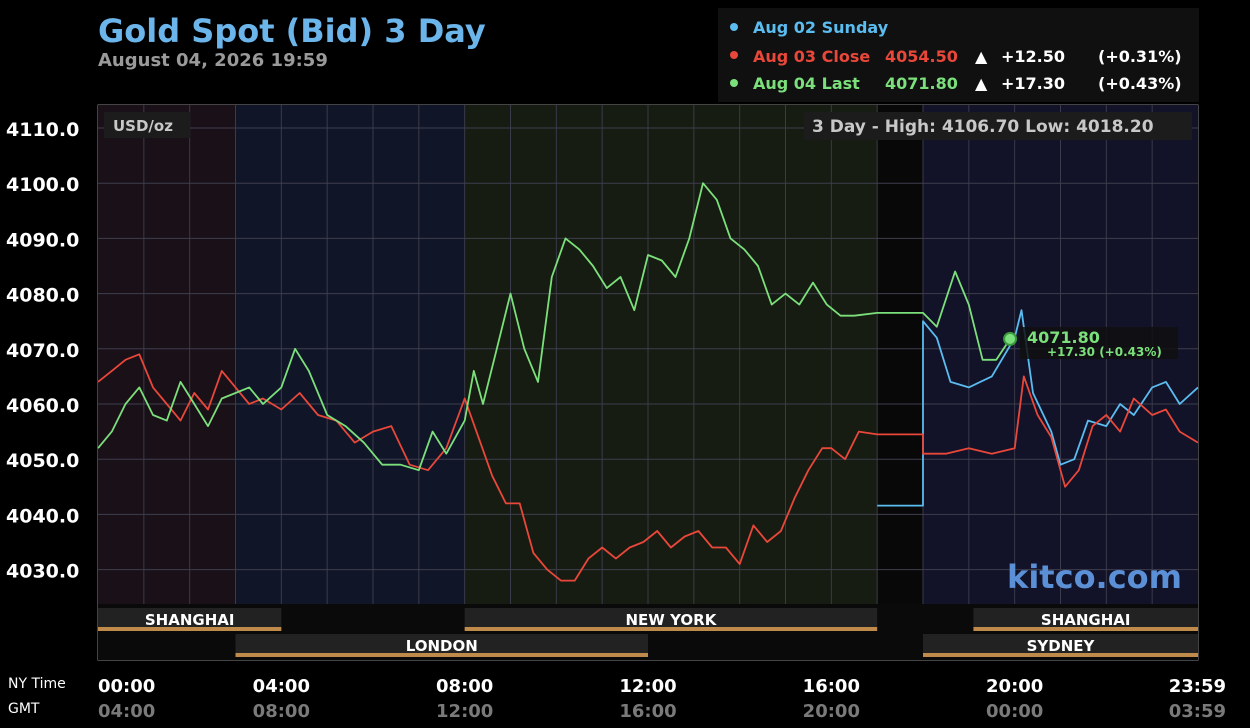  Describe the element at coordinates (281, 686) in the screenshot. I see `x-tick-ny: 04:00` at that location.